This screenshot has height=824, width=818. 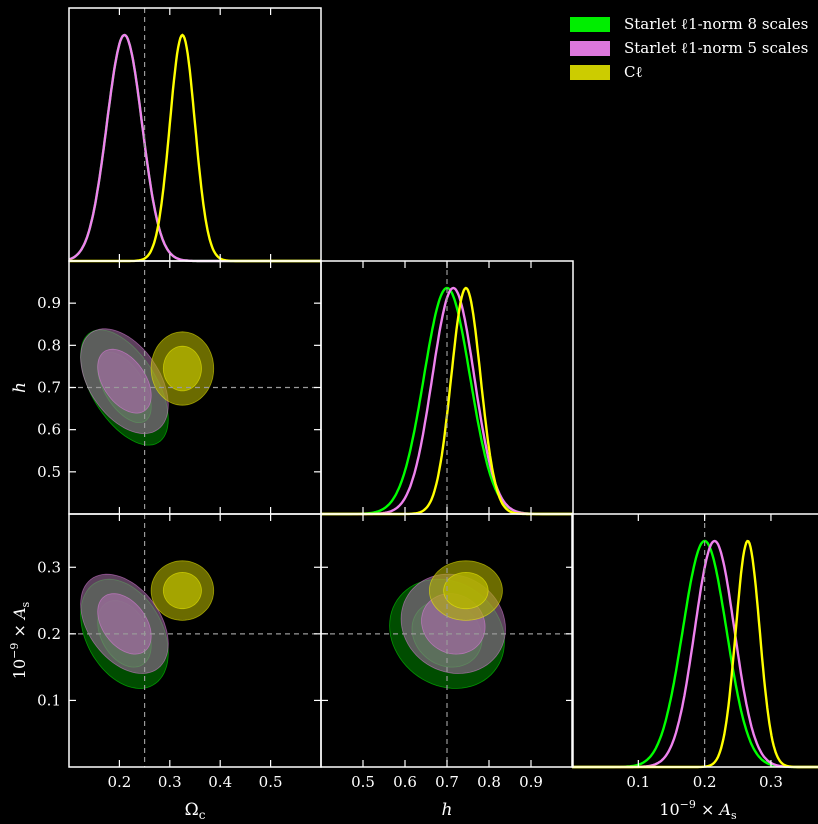 What do you see at coordinates (49, 303) in the screenshot?
I see `y-tick-label-h: 0.9` at bounding box center [49, 303].